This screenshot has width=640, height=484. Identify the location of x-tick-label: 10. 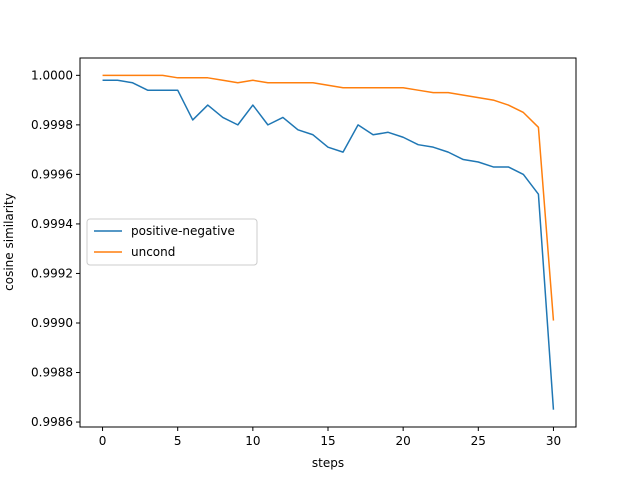
(252, 441).